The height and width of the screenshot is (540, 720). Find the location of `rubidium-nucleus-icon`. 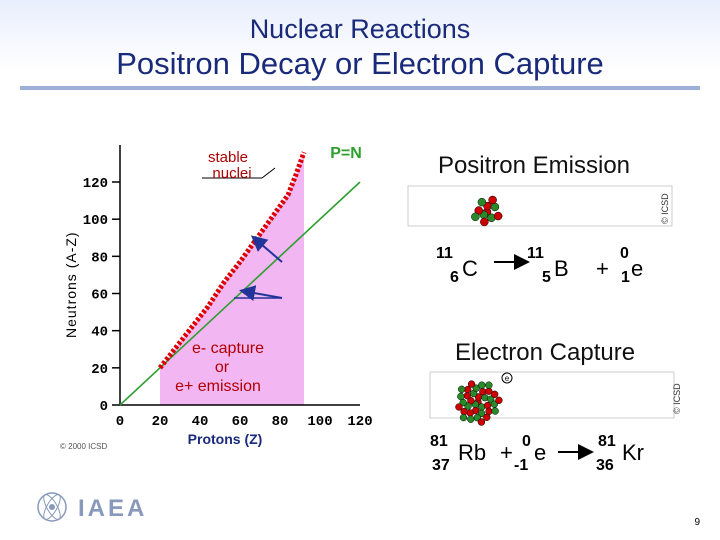

rubidium-nucleus-icon is located at coordinates (479, 403).